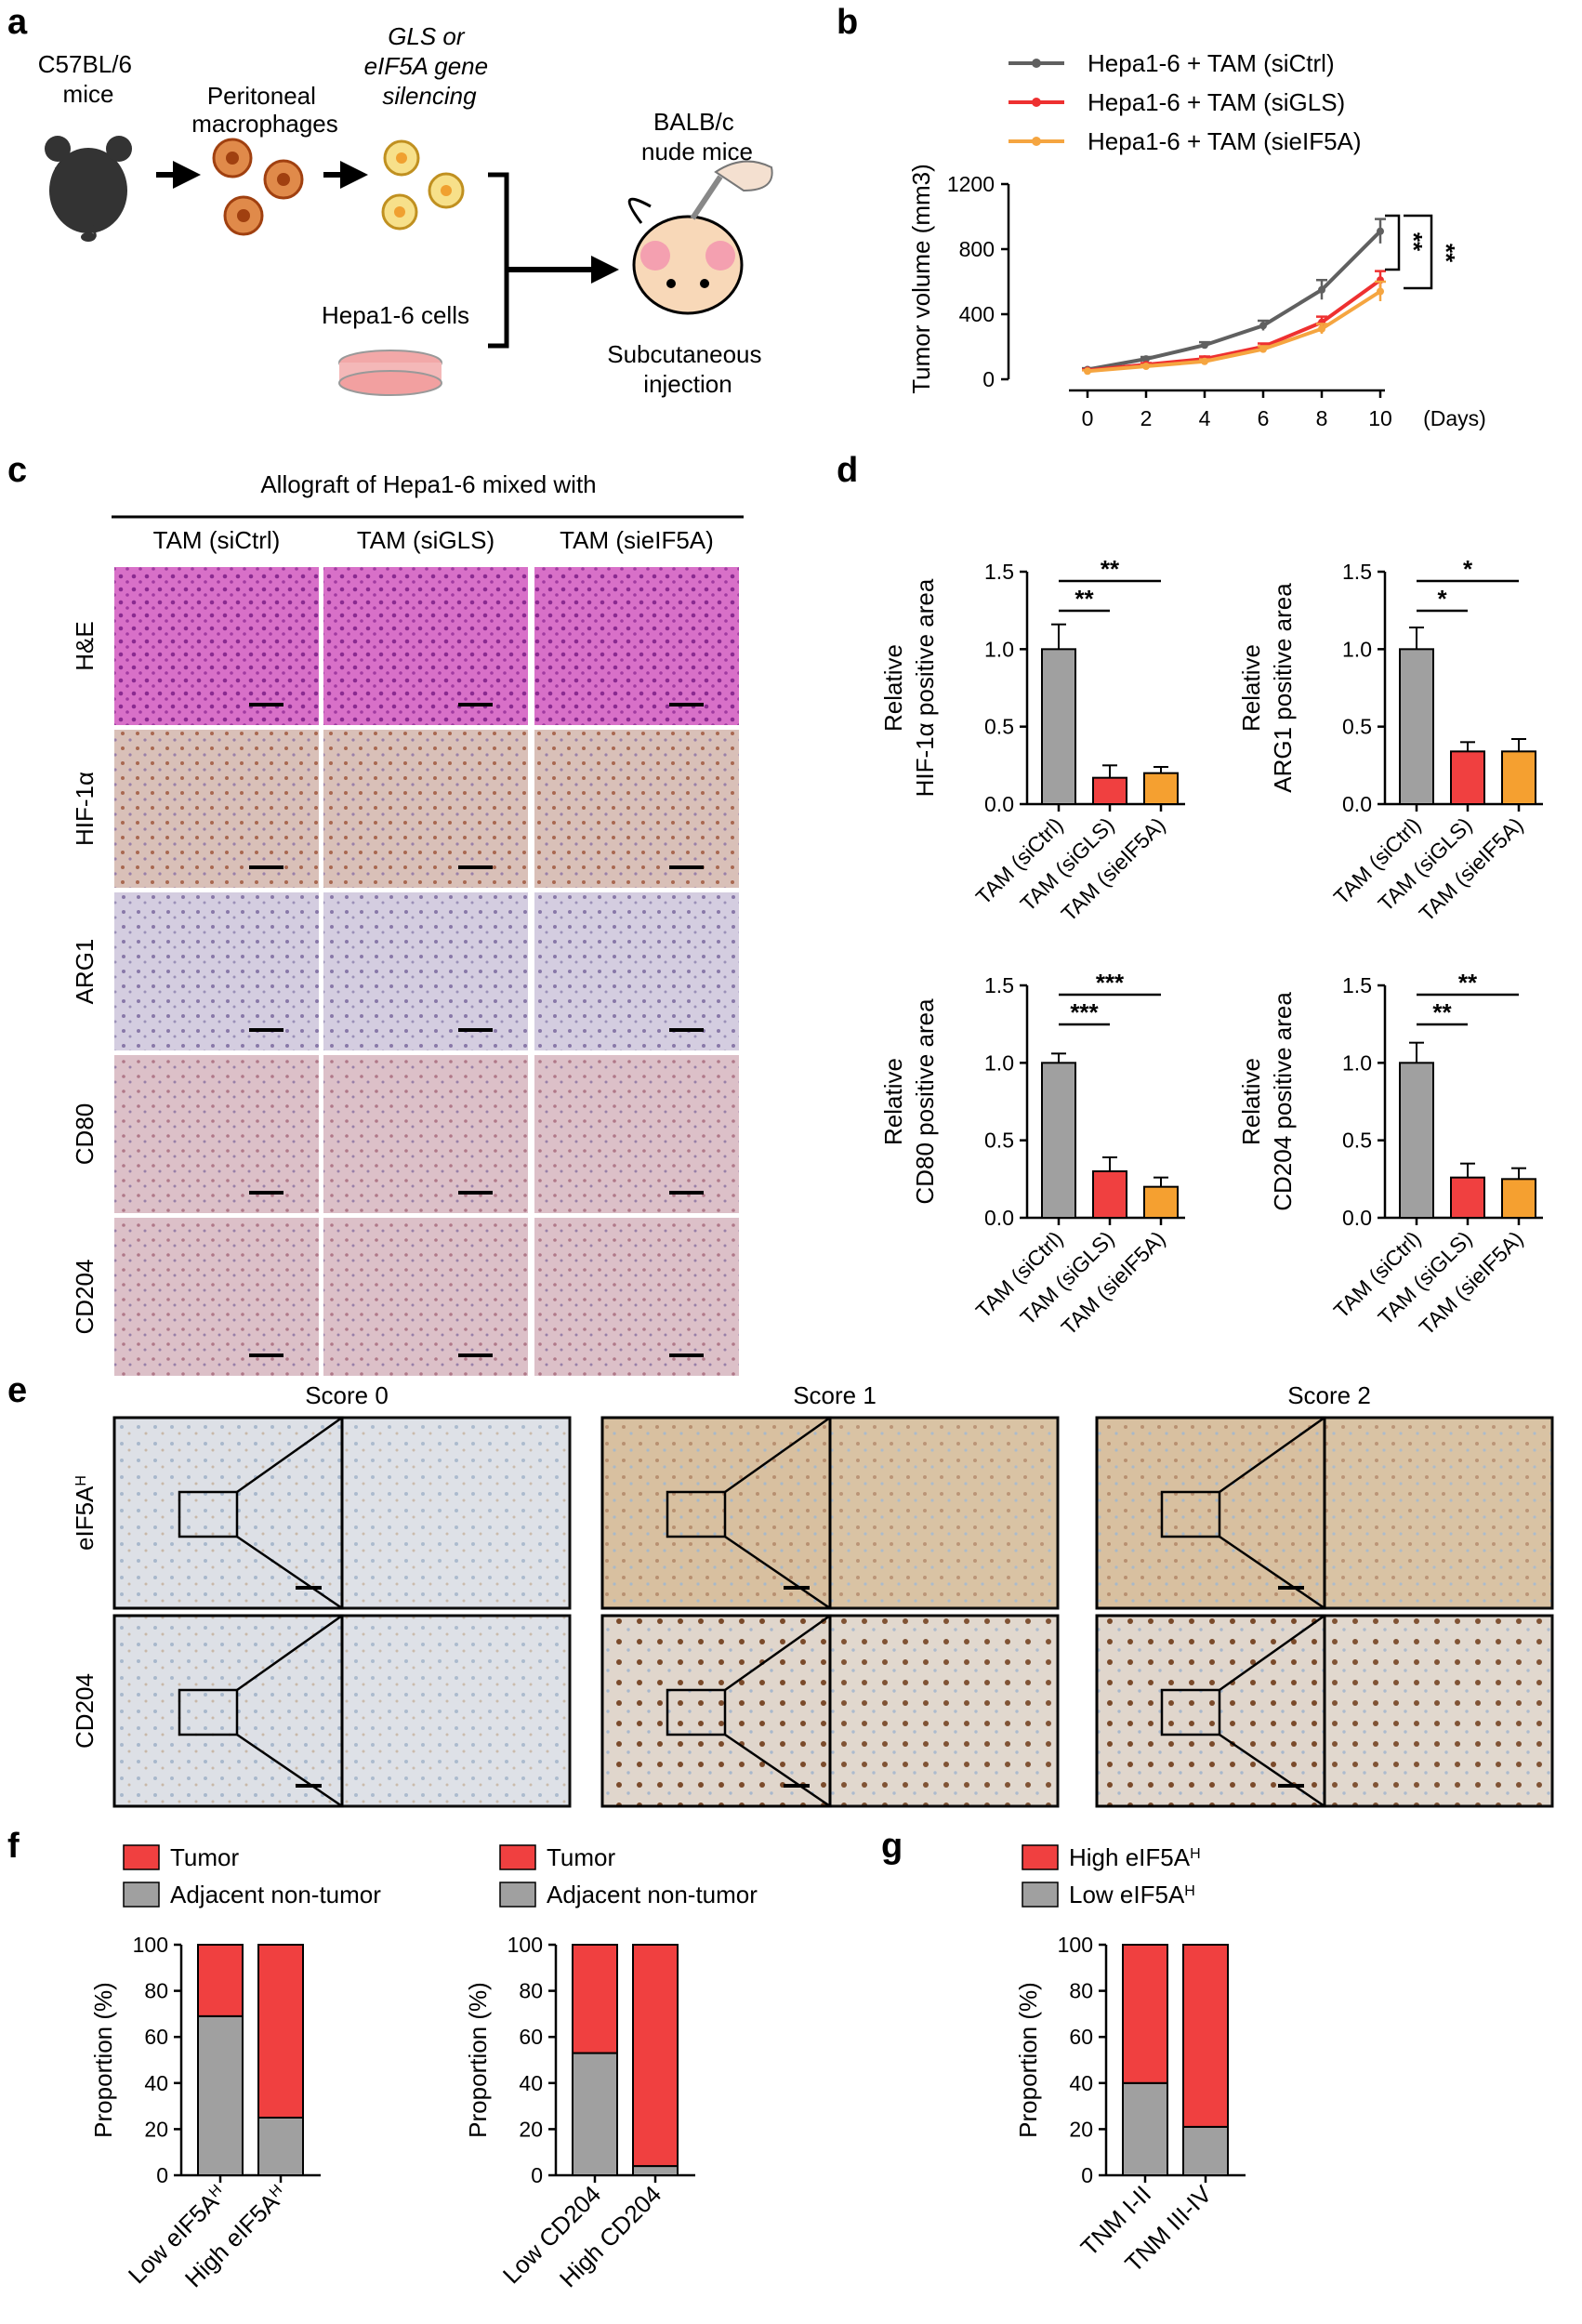 This screenshot has width=1582, height=2324. I want to click on chart-g-y-tick-label: 80, so click(1081, 1991).